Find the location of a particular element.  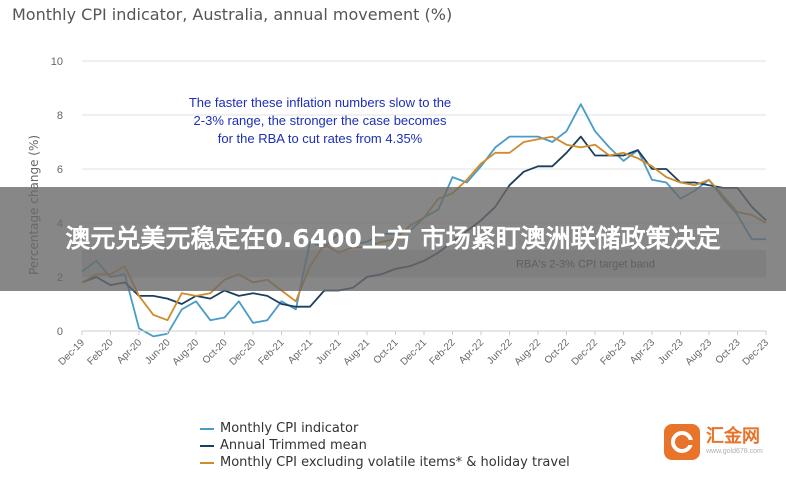

legend-item-2: Annual Trimmed mean is located at coordinates (385, 445).